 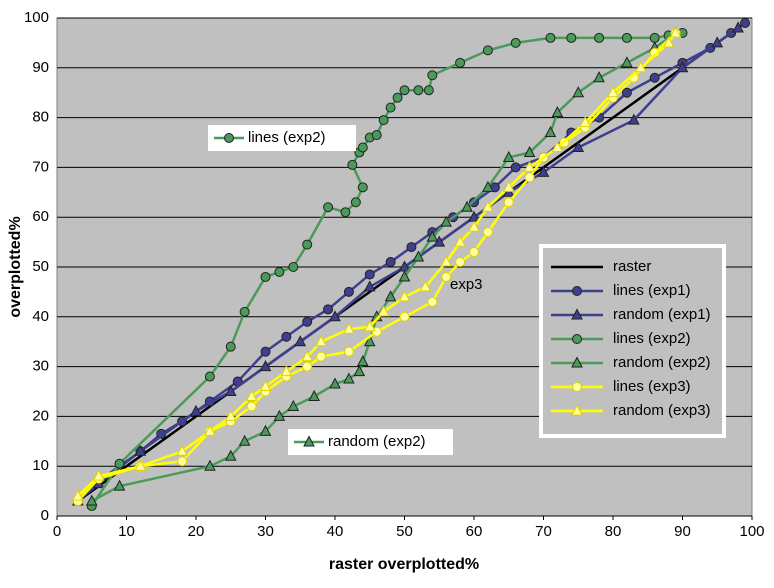 I want to click on x-tick-label: 100, so click(x=751, y=531).